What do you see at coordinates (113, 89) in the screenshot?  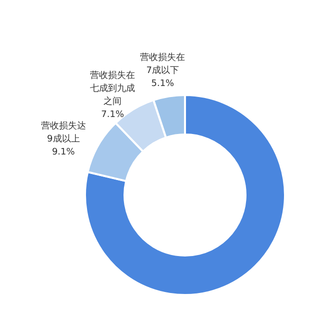 I see `slice-label: 营收损失在七成到九成之间` at bounding box center [113, 89].